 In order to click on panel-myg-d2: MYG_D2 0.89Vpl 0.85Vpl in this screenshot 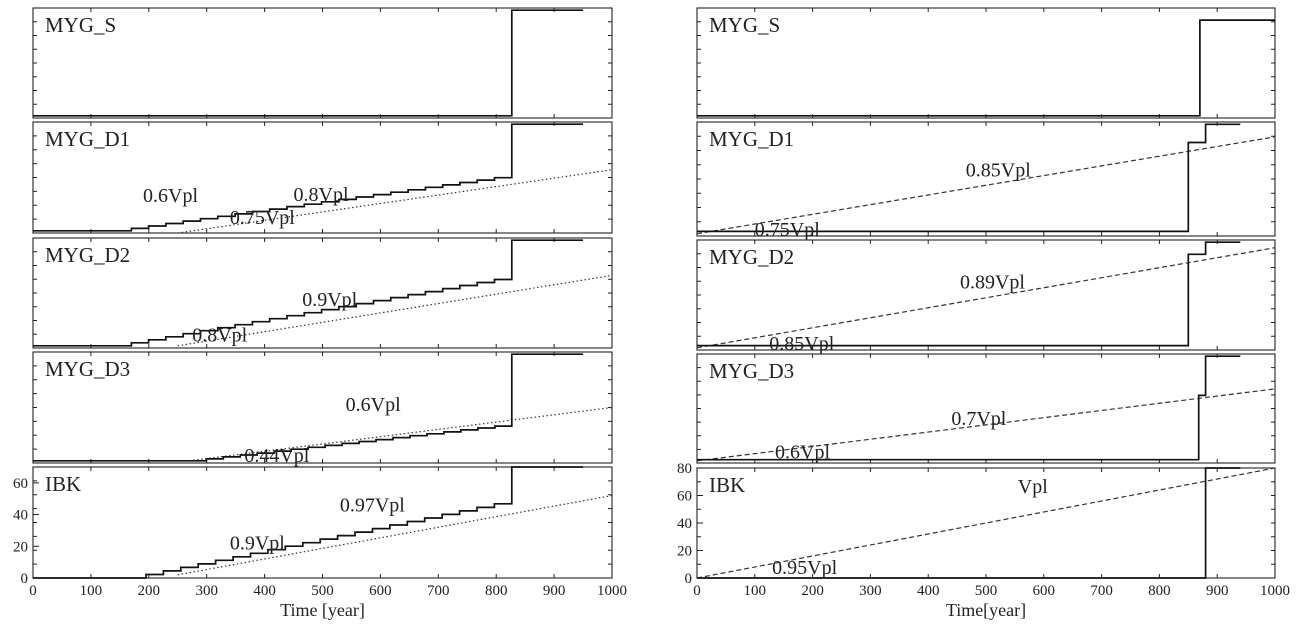, I will do `click(986, 297)`.